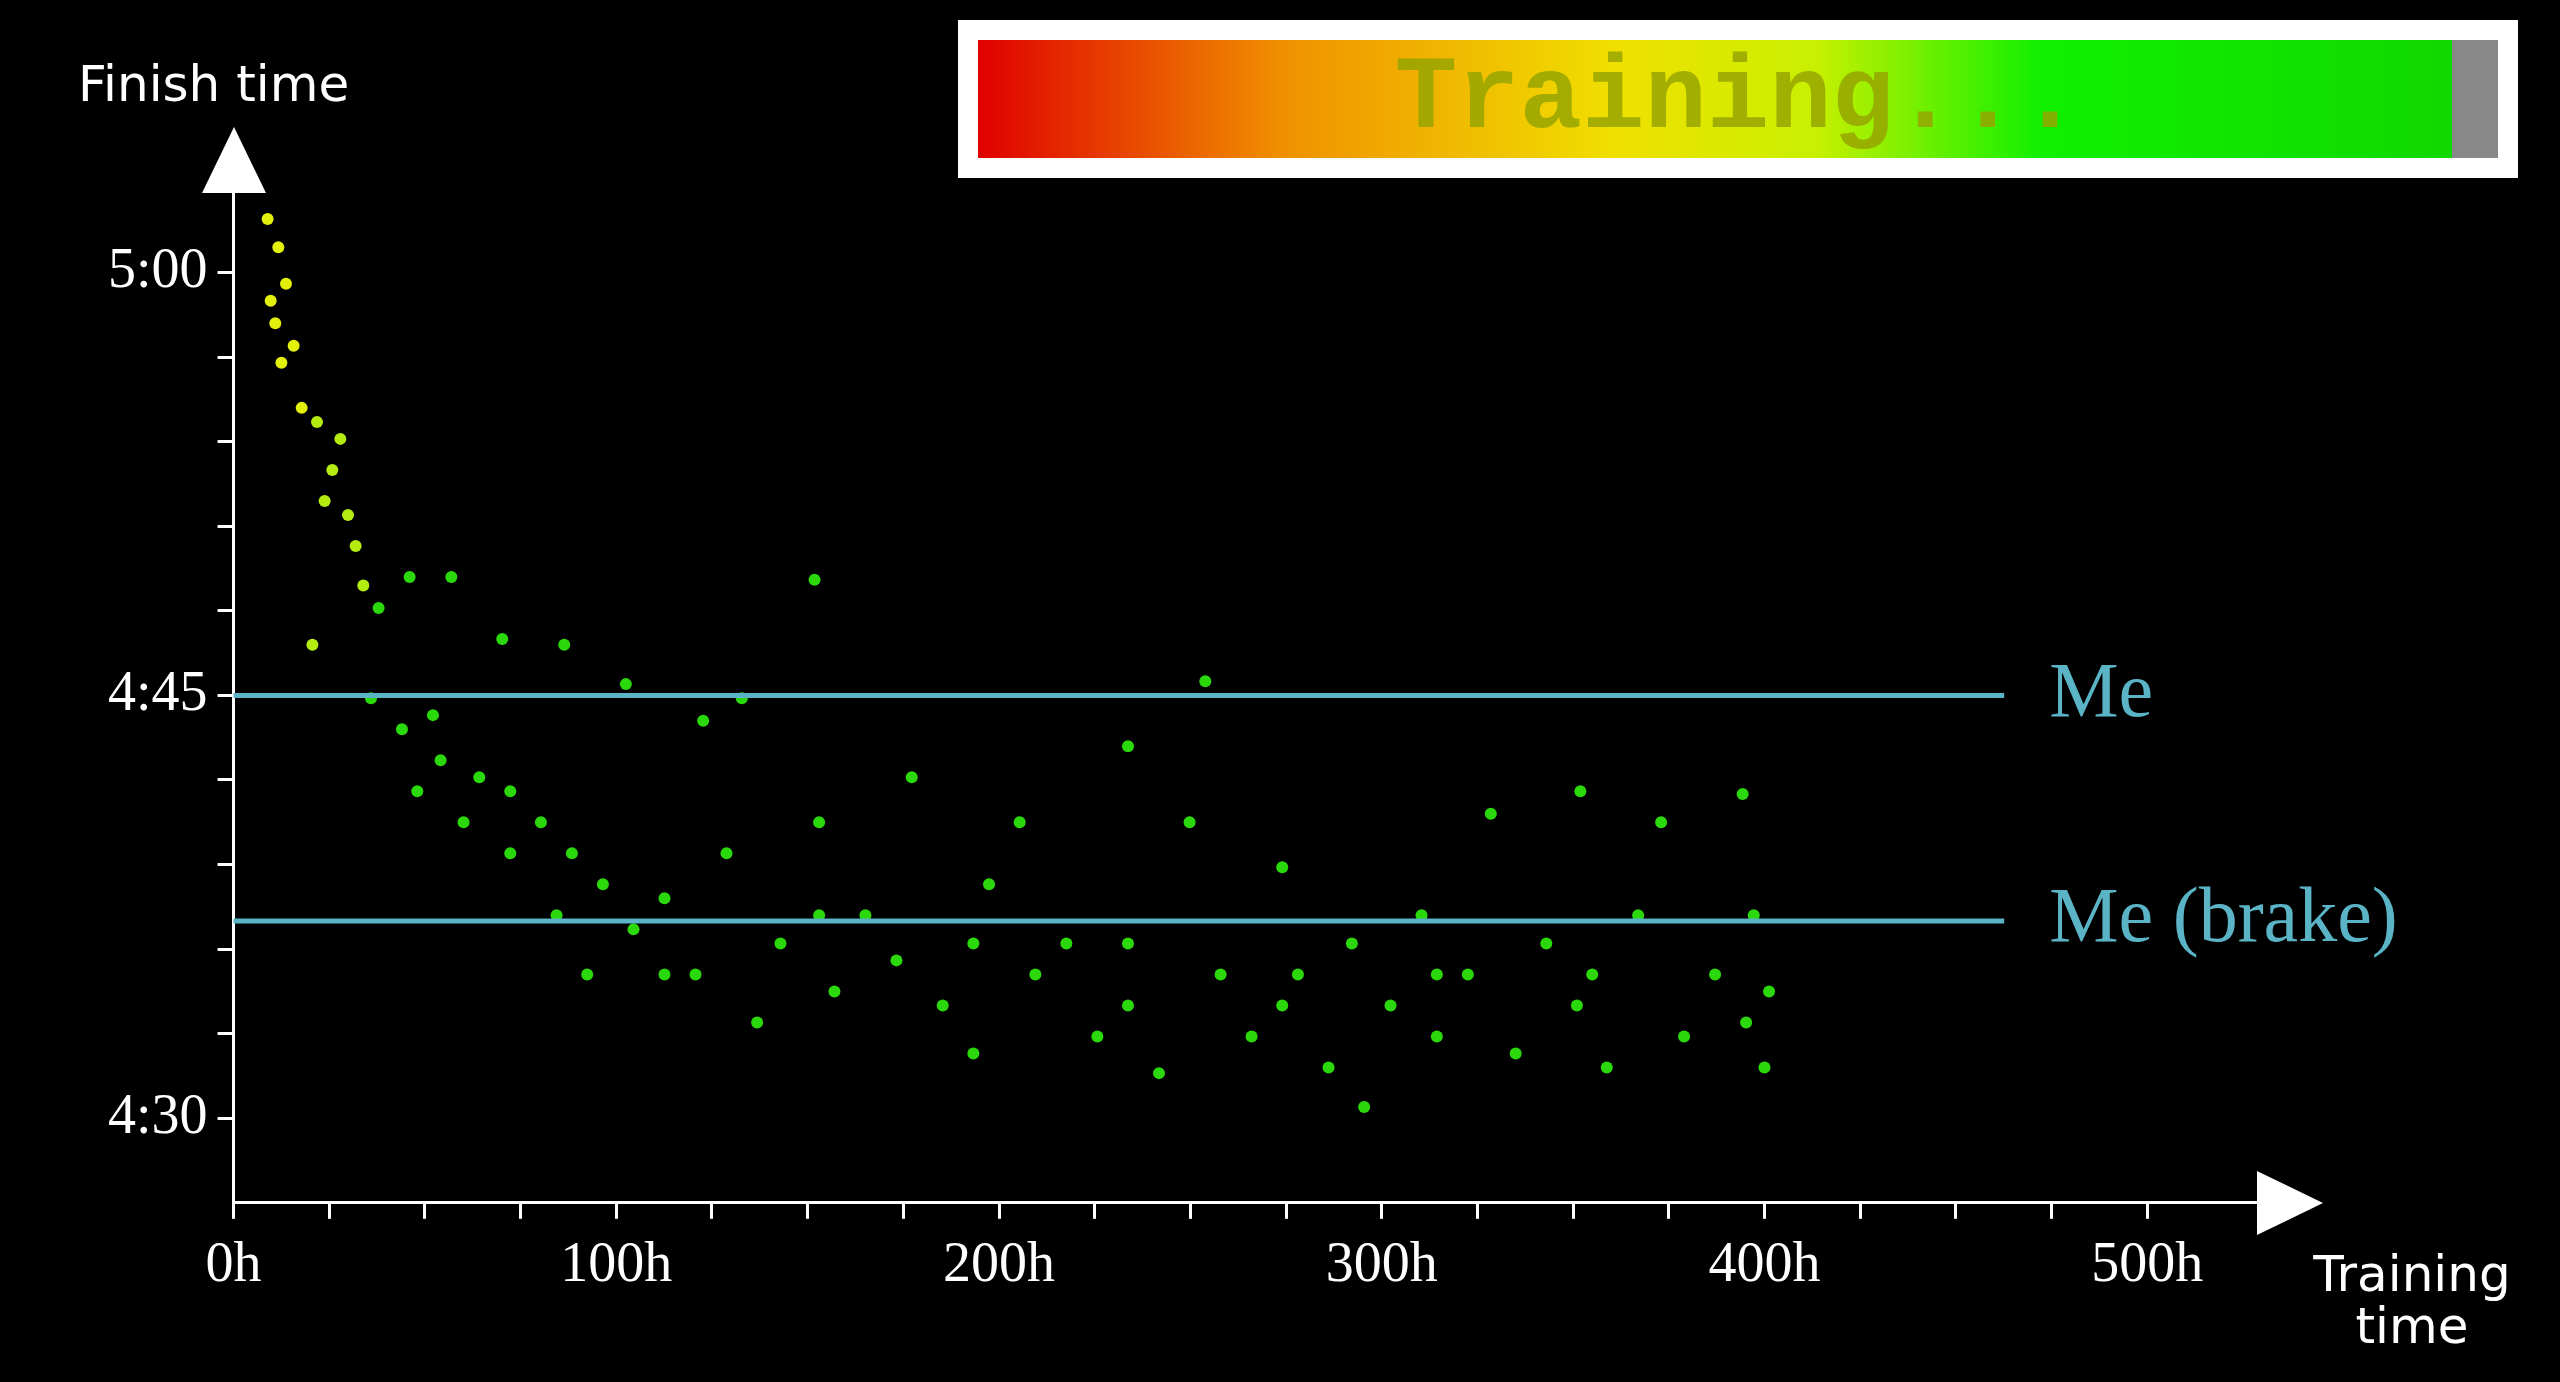 This screenshot has height=1382, width=2560. I want to click on x-tick-label: 100h, so click(616, 1262).